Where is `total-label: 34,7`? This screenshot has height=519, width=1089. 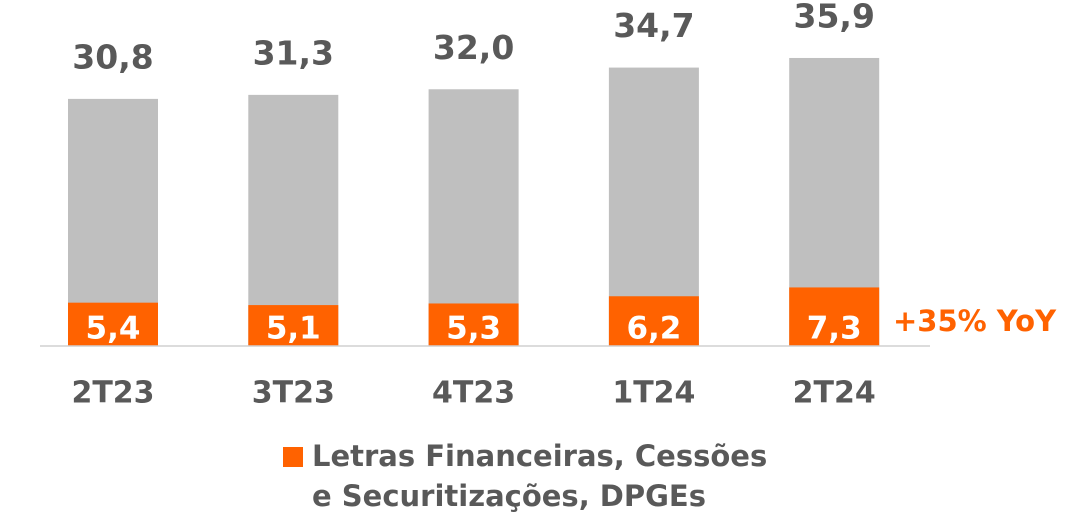 total-label: 34,7 is located at coordinates (653, 25).